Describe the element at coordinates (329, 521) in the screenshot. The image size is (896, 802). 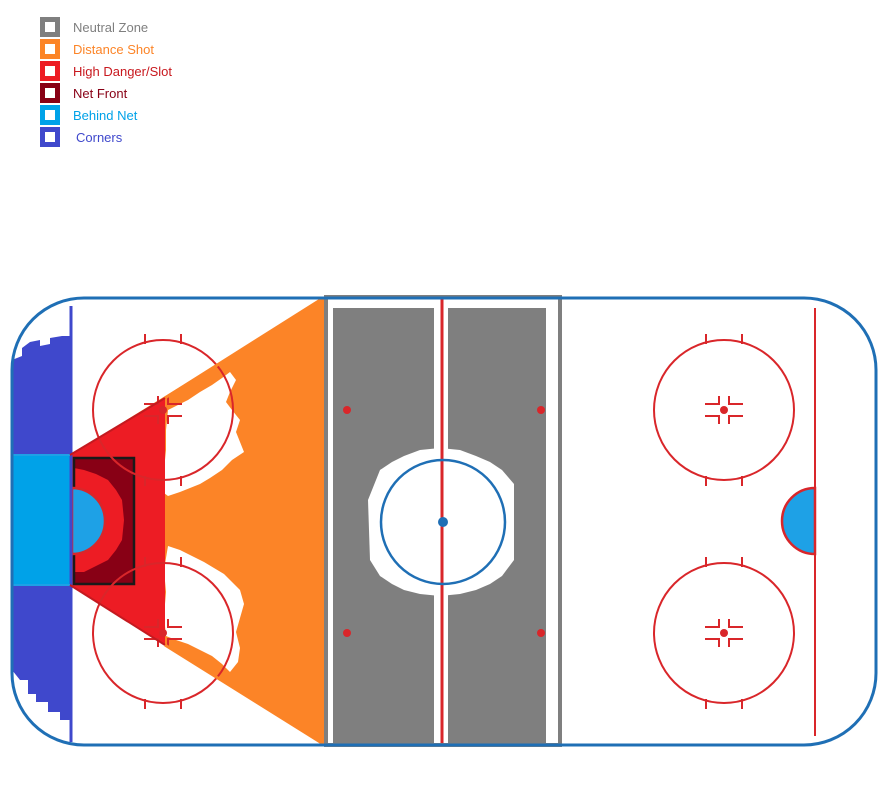
I see `neutral-gap-left` at that location.